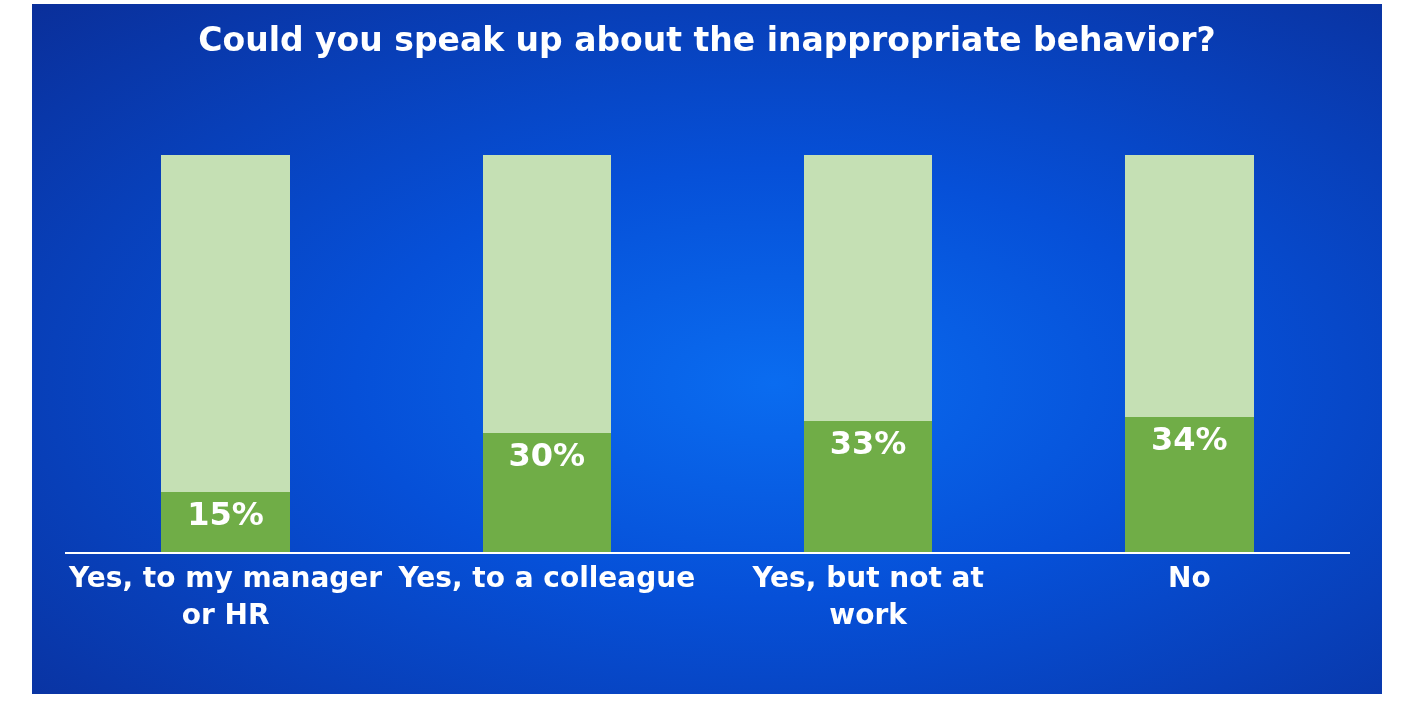 The image size is (1424, 705). Describe the element at coordinates (546, 578) in the screenshot. I see `x-tick-label: Yes, to a colleague` at that location.